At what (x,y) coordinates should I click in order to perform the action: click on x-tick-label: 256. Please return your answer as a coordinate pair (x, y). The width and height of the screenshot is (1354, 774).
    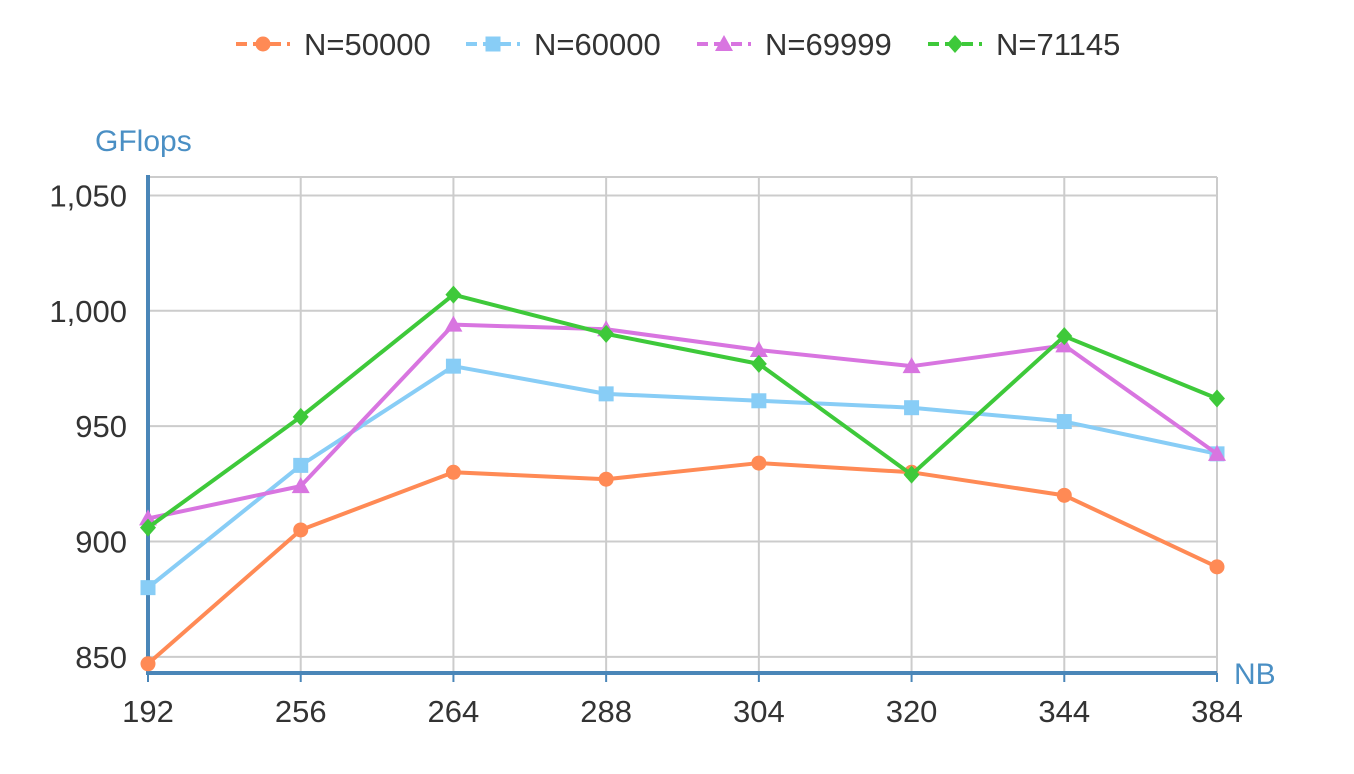
    Looking at the image, I should click on (301, 711).